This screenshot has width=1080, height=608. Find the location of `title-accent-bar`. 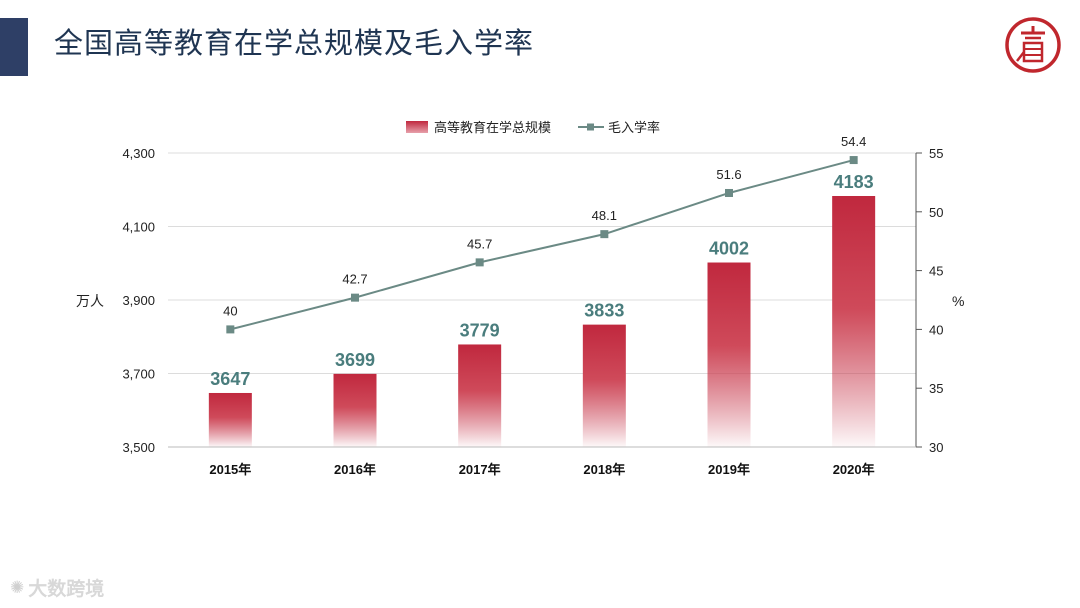

title-accent-bar is located at coordinates (14, 47).